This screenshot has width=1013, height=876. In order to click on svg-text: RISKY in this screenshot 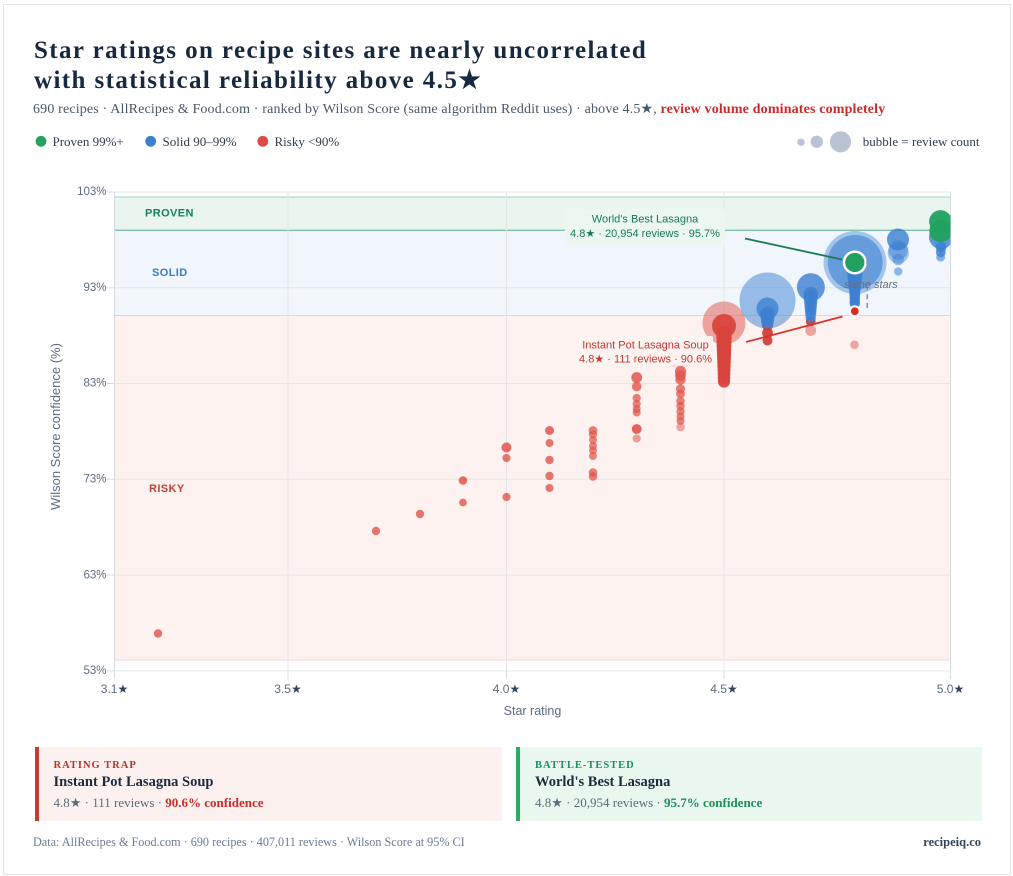, I will do `click(167, 489)`.